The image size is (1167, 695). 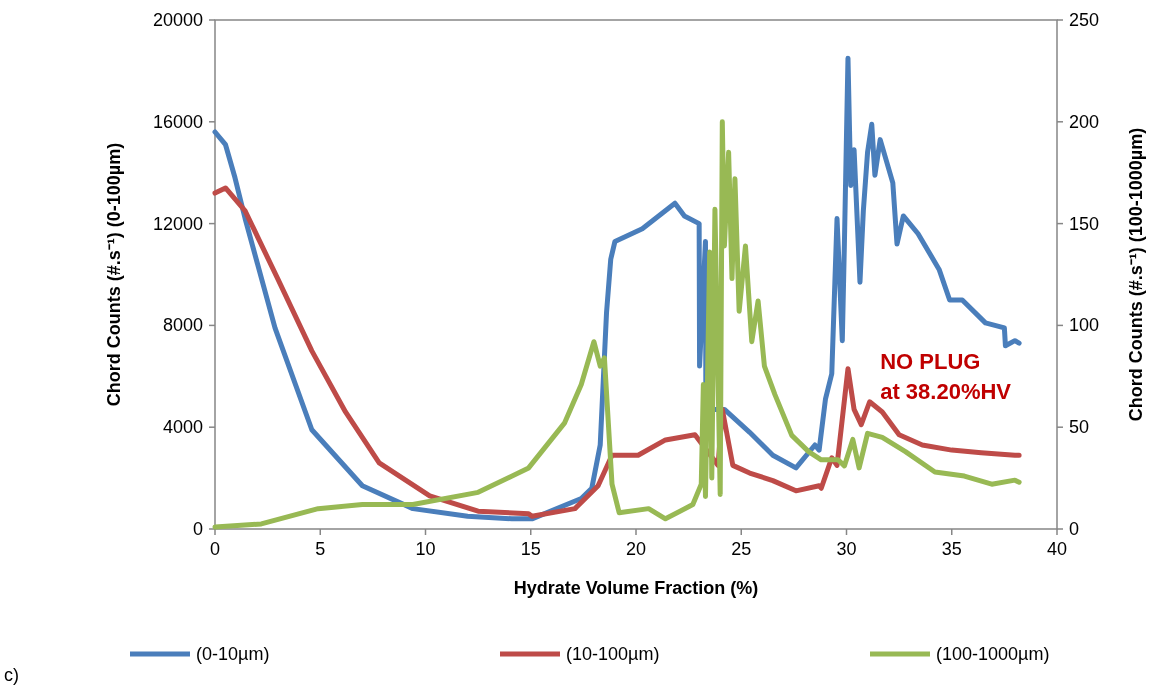 I want to click on x-tick-label: 40, so click(x=1057, y=549).